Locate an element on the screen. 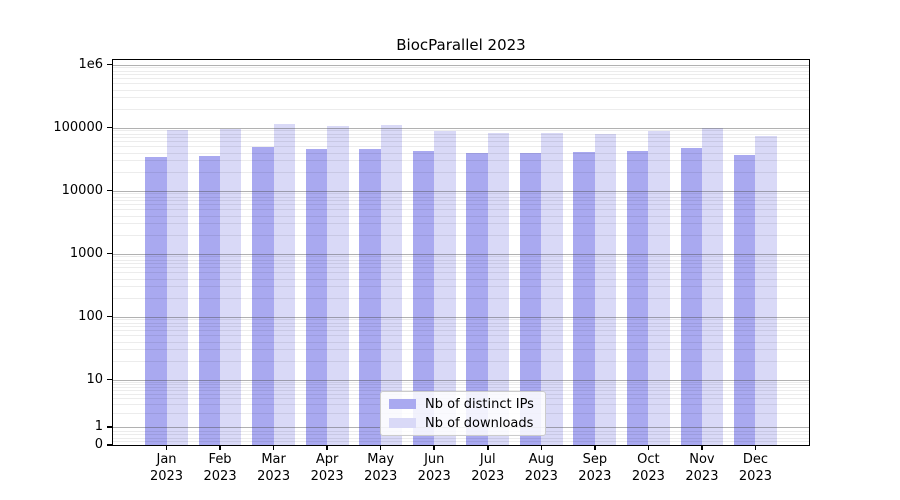  x-tick-month: Apr is located at coordinates (327, 459).